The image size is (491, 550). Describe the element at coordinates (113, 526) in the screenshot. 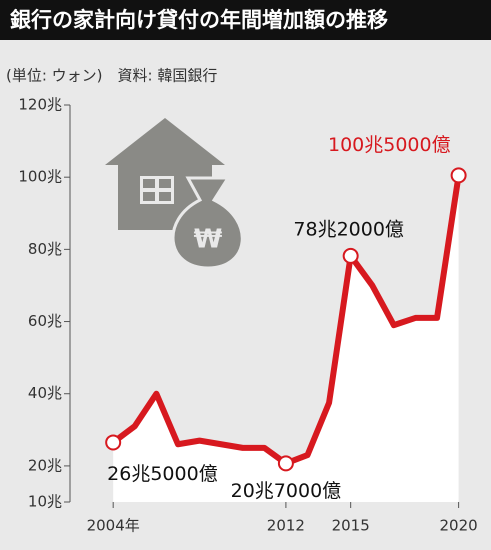

I see `x-tick-label: 2004年` at that location.